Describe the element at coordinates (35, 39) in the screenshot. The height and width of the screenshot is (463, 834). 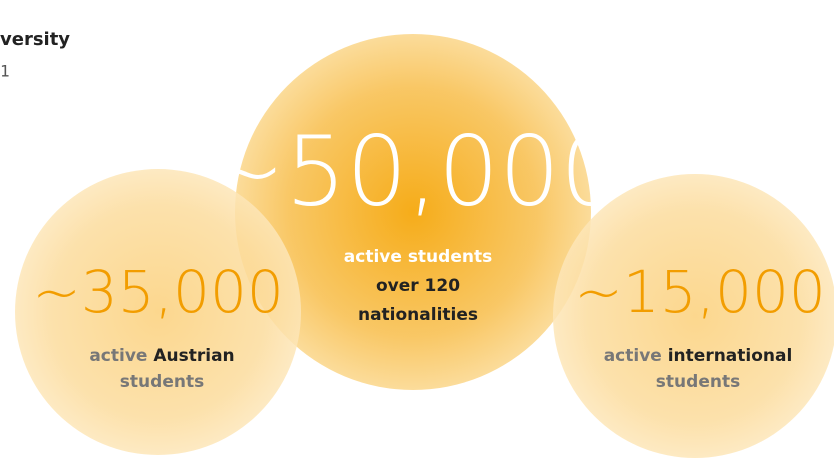
I see `header-title: versity` at that location.